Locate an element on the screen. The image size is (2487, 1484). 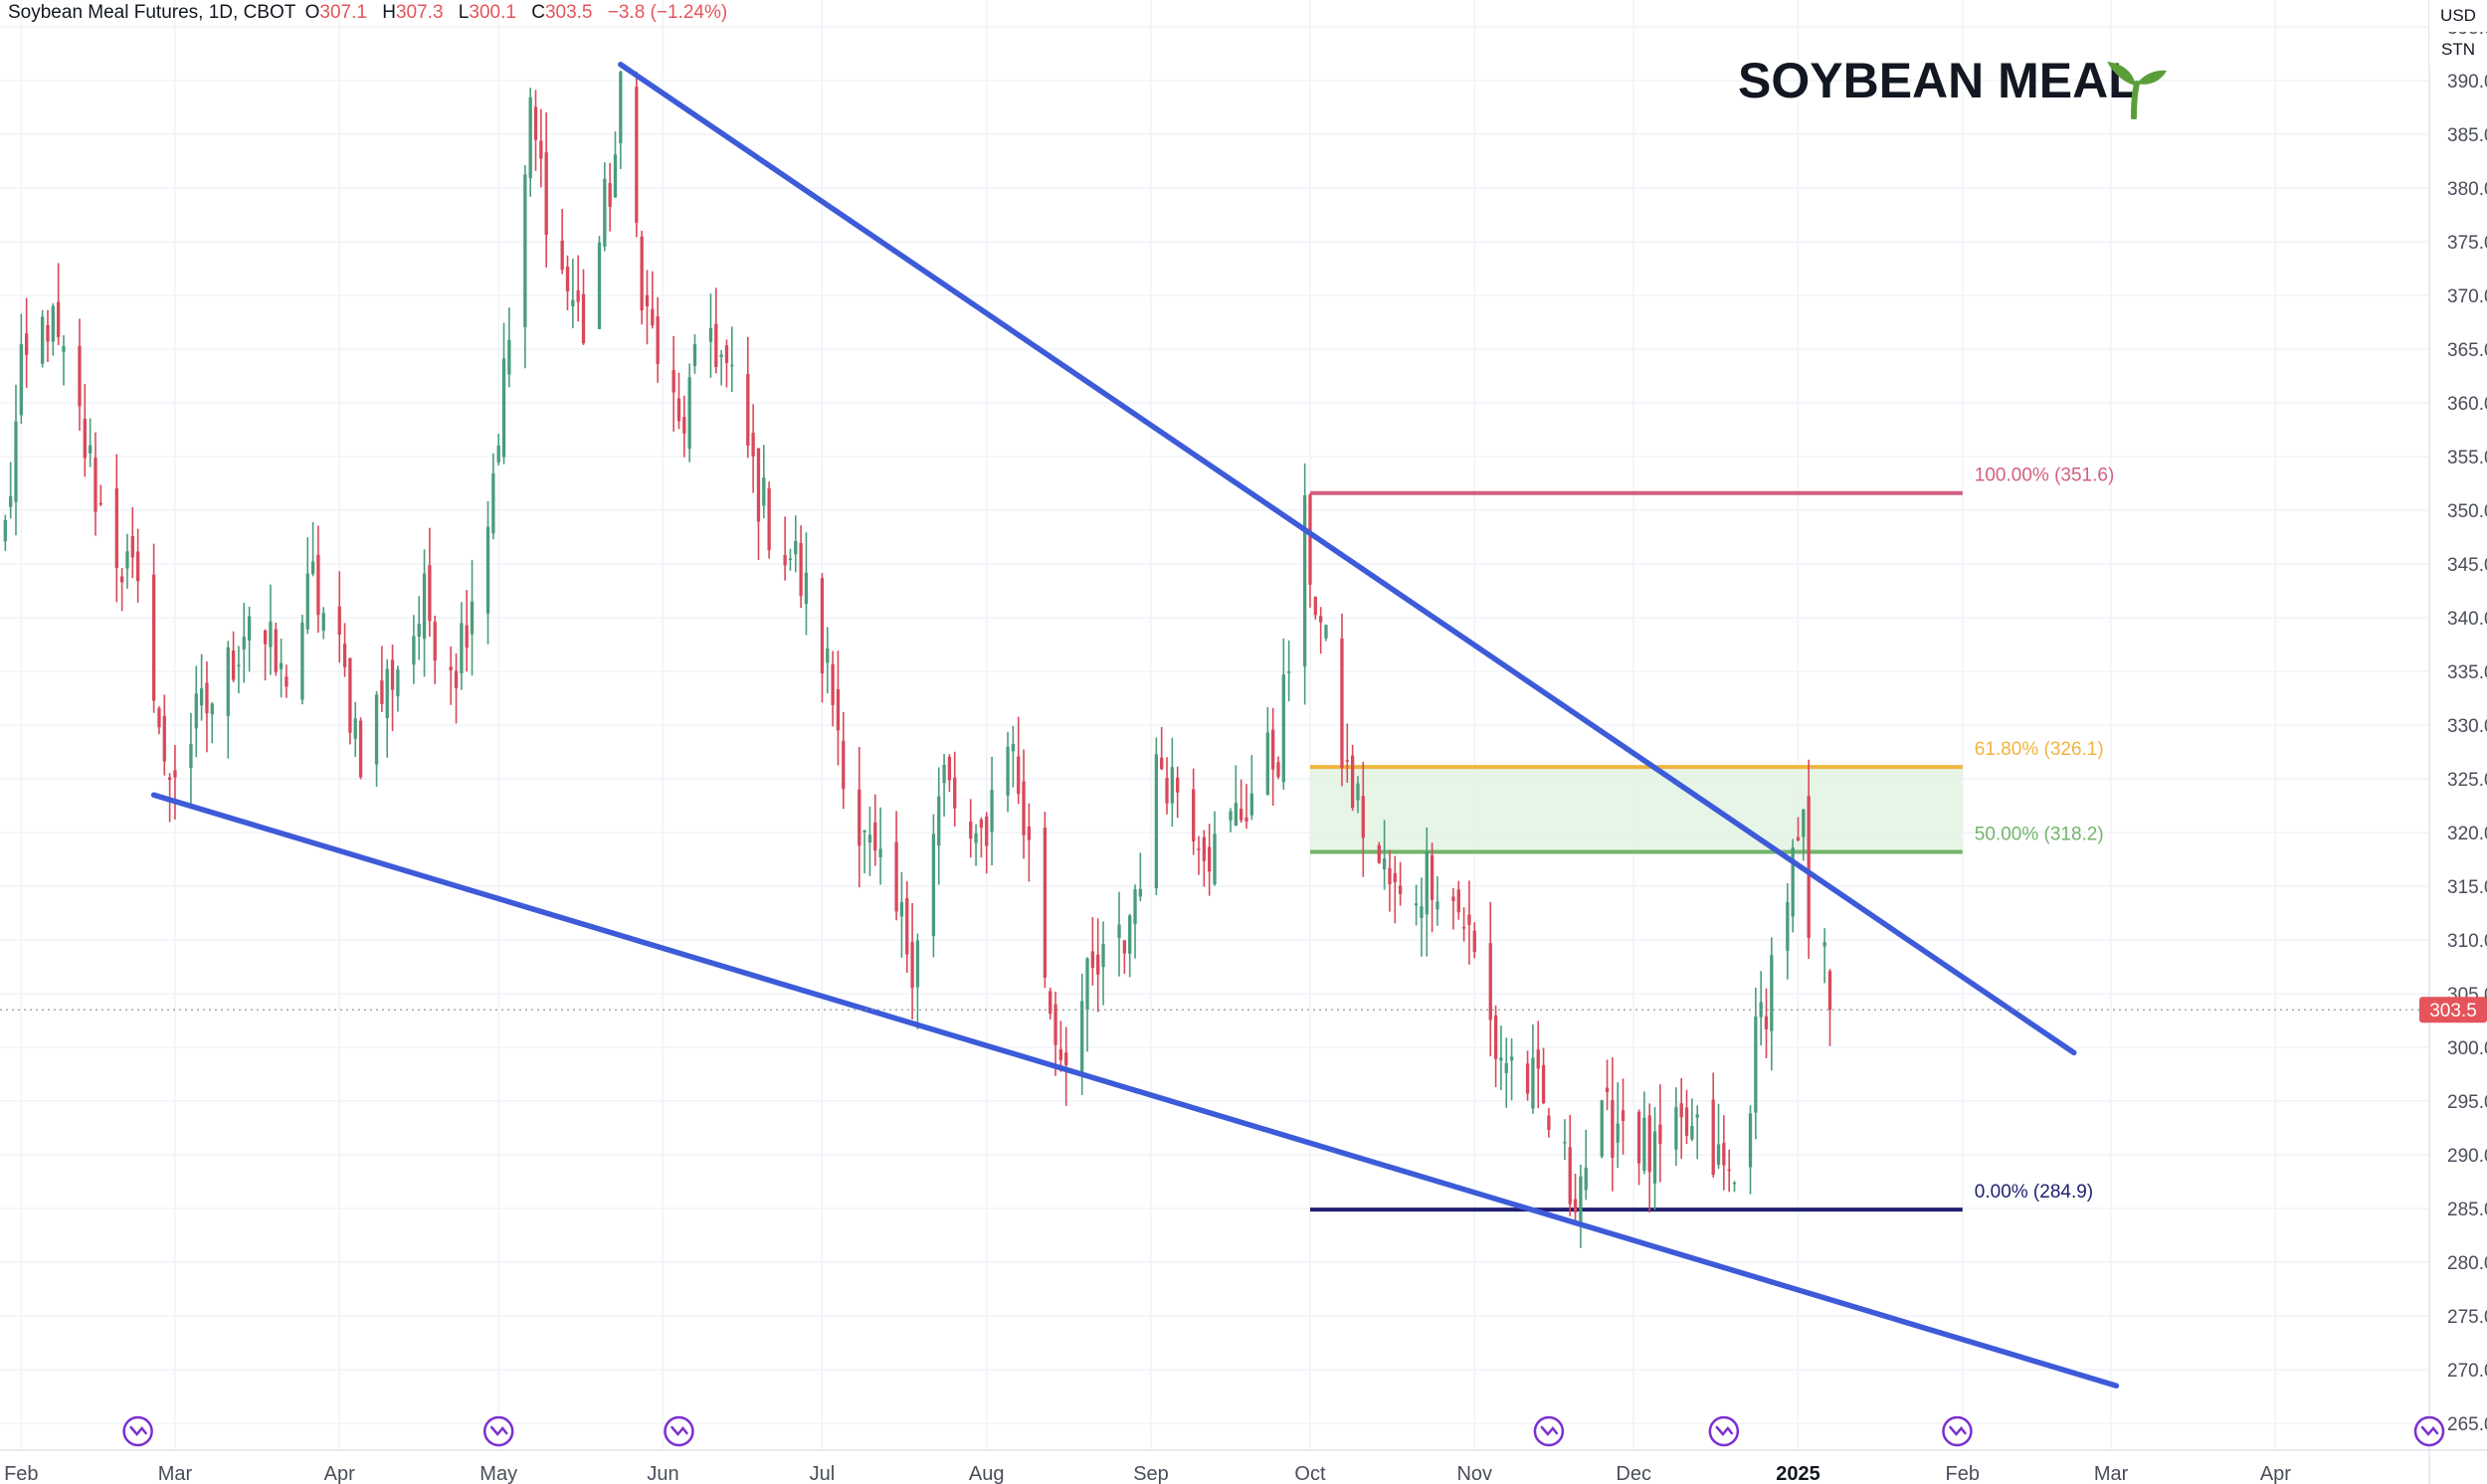
open-key: O is located at coordinates (312, 12).